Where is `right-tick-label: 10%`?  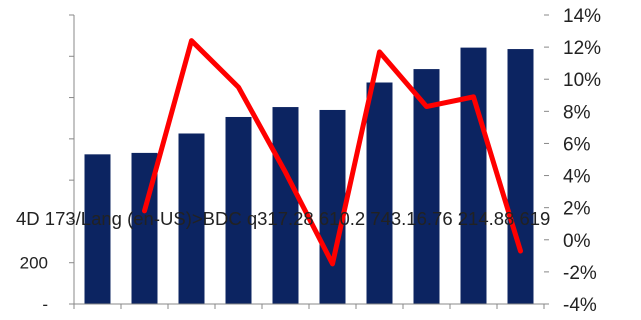 right-tick-label: 10% is located at coordinates (582, 80).